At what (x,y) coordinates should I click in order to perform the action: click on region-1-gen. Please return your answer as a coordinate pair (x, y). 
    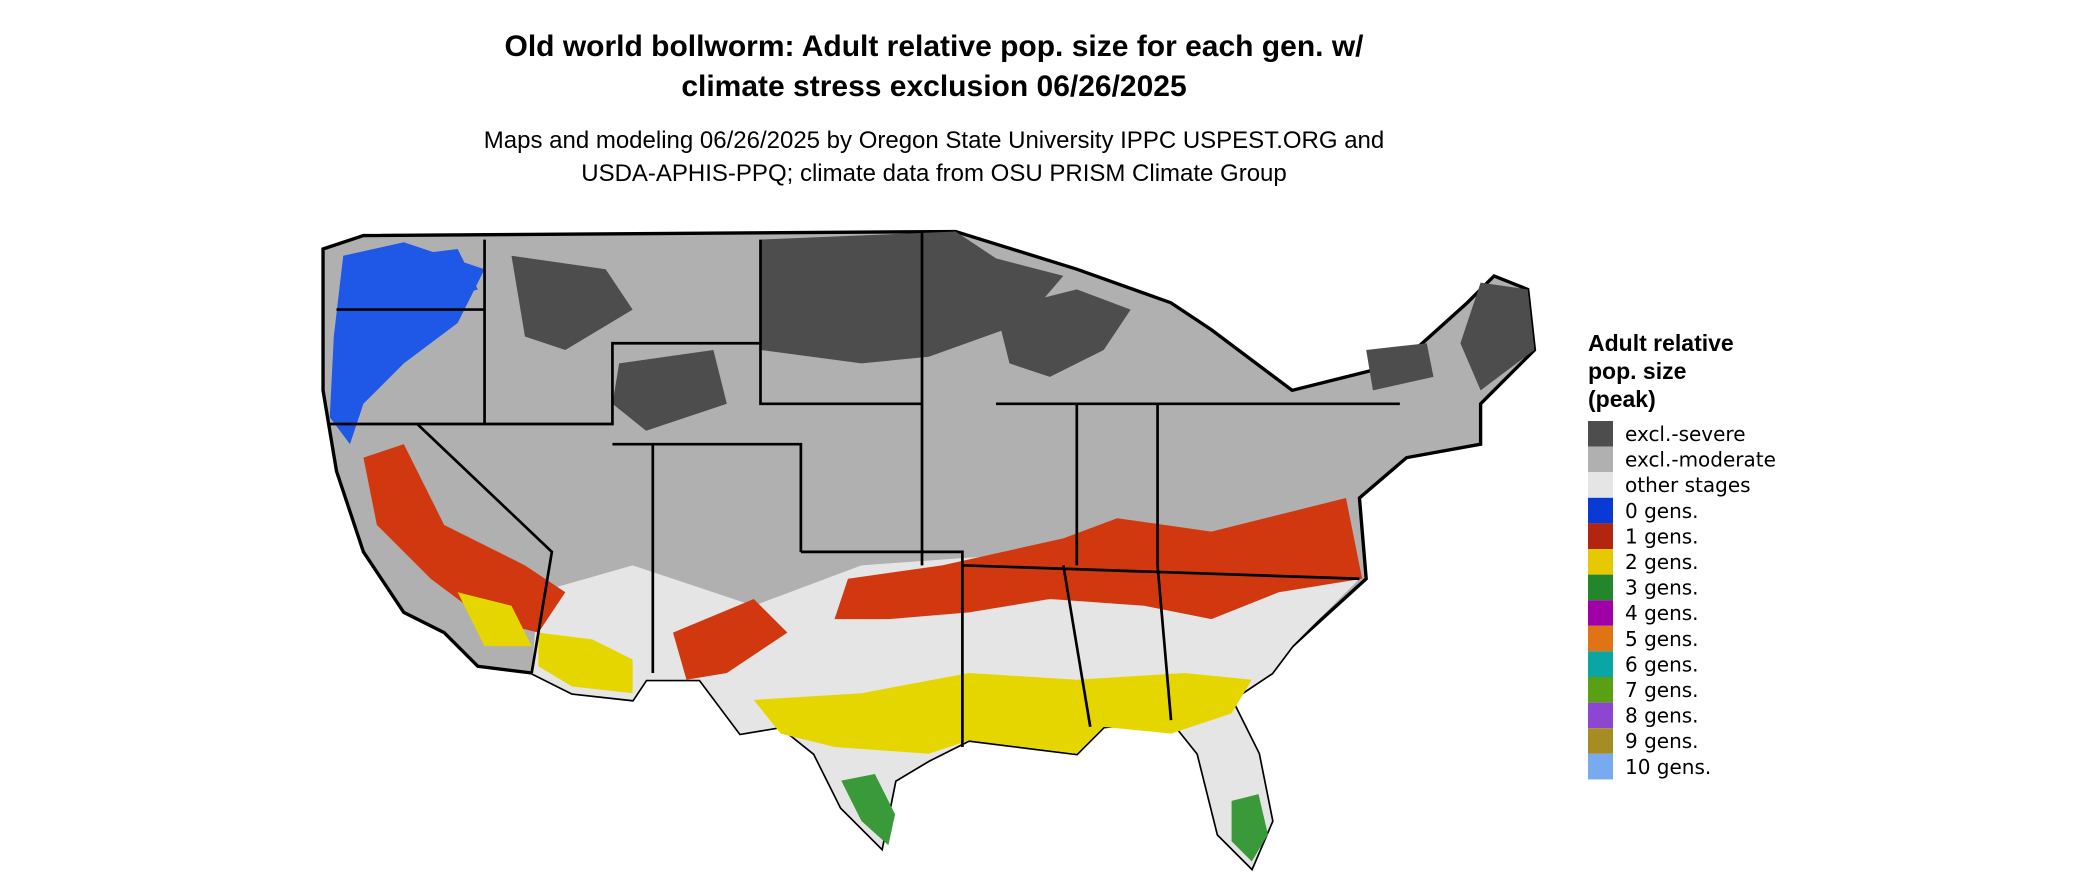
    Looking at the image, I should click on (863, 562).